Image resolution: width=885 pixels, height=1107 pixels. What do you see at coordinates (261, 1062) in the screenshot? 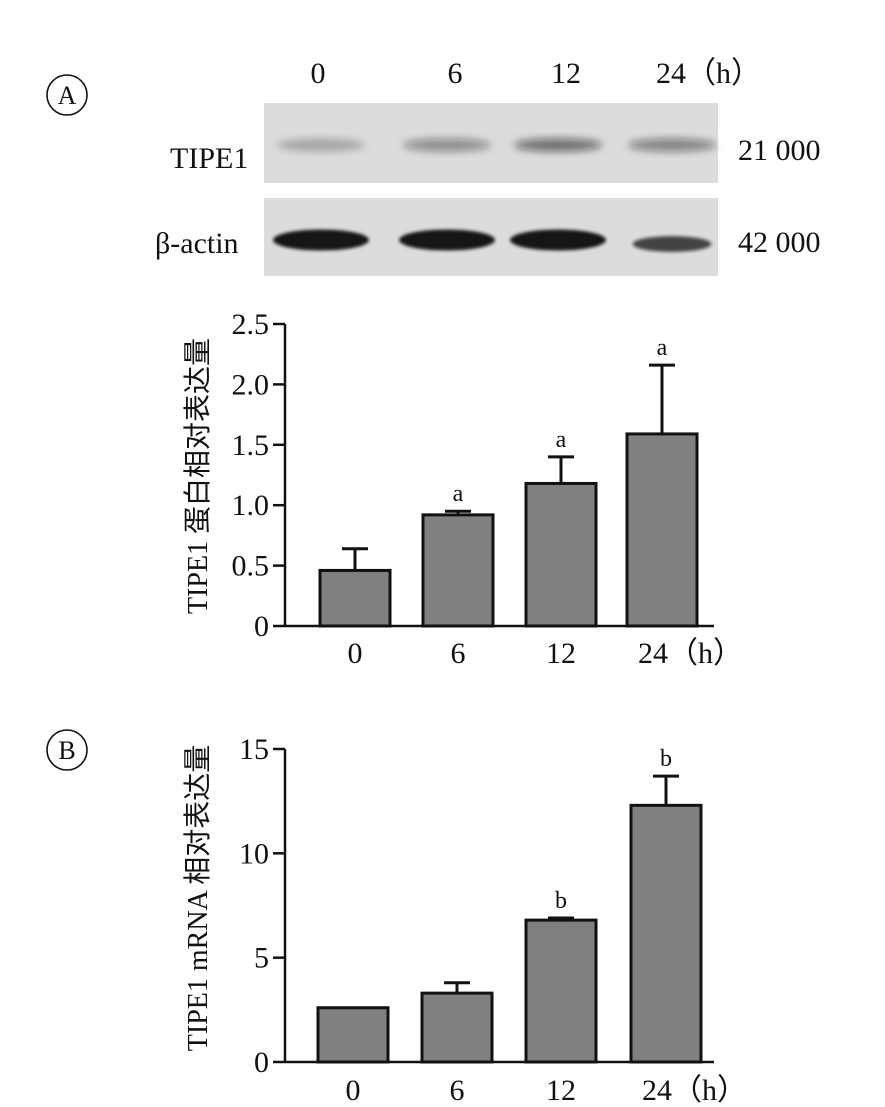
I see `chart-2-ytick-label-0: 0` at bounding box center [261, 1062].